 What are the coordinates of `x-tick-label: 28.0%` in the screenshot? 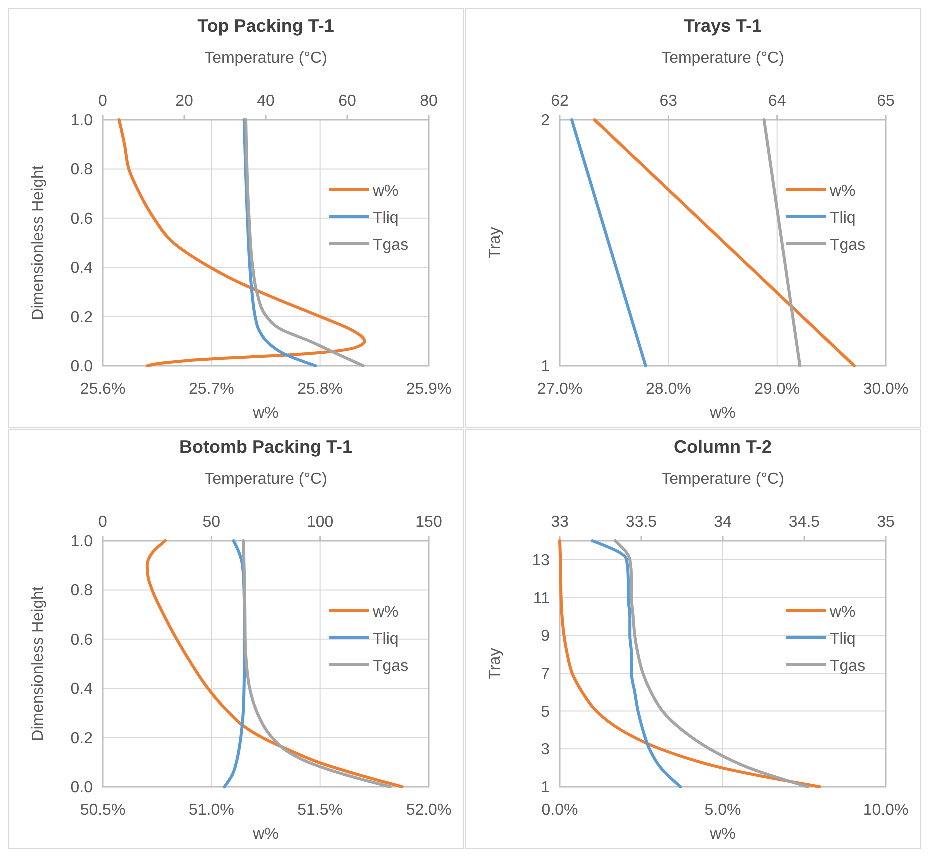 It's located at (669, 389).